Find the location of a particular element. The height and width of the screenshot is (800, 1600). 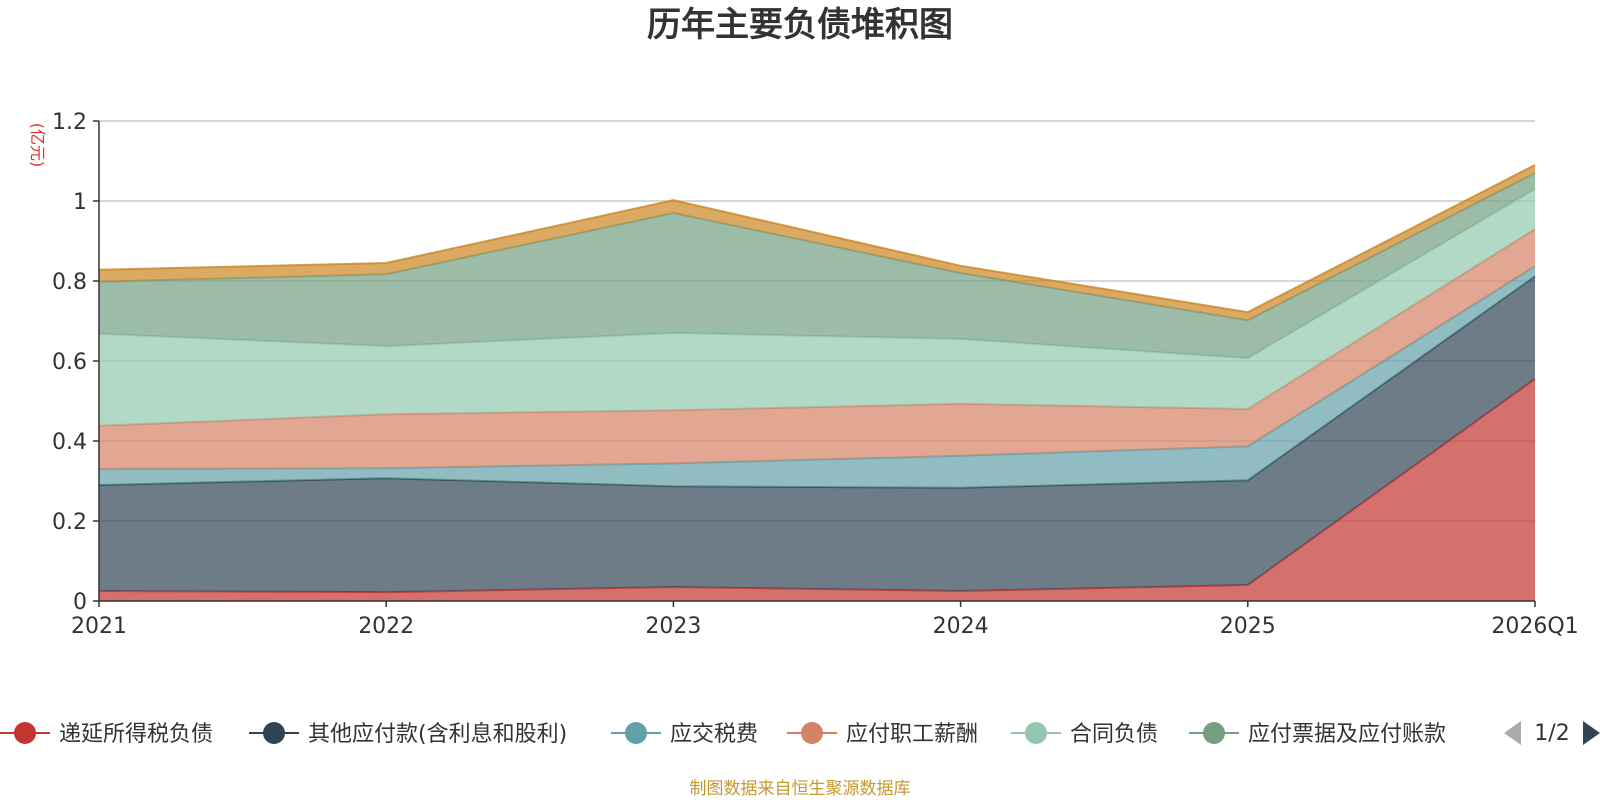

x-tick-label: 2023 is located at coordinates (673, 626).